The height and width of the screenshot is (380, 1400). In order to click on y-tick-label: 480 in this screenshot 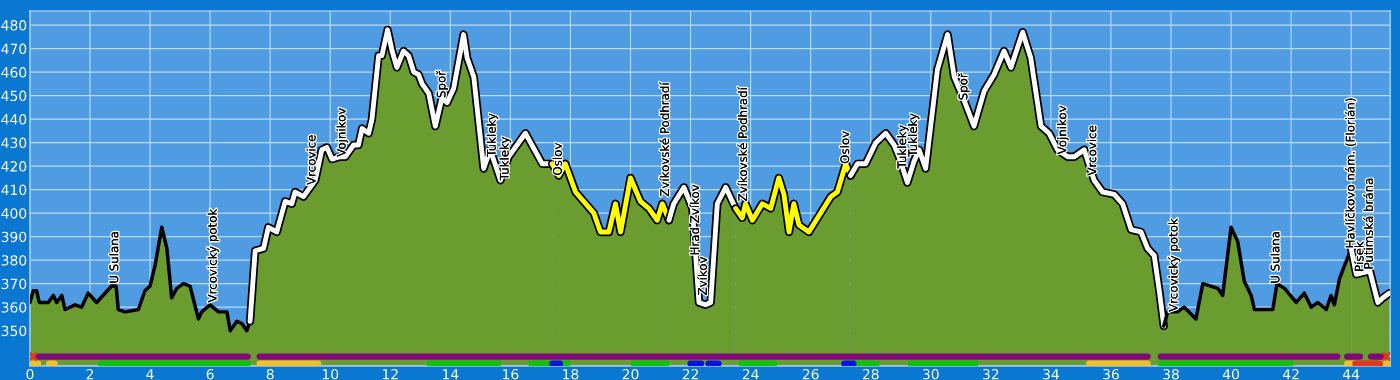, I will do `click(14, 25)`.